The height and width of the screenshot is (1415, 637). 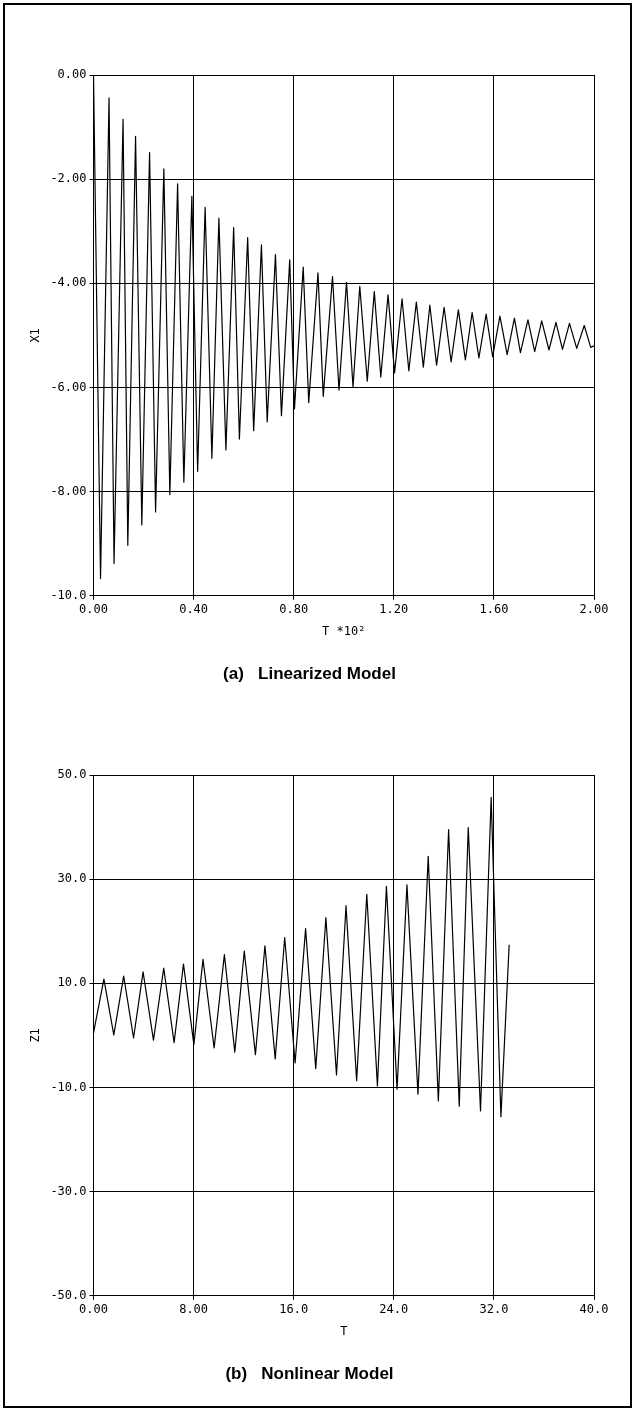 What do you see at coordinates (394, 1309) in the screenshot?
I see `x-tick-label: 24.0` at bounding box center [394, 1309].